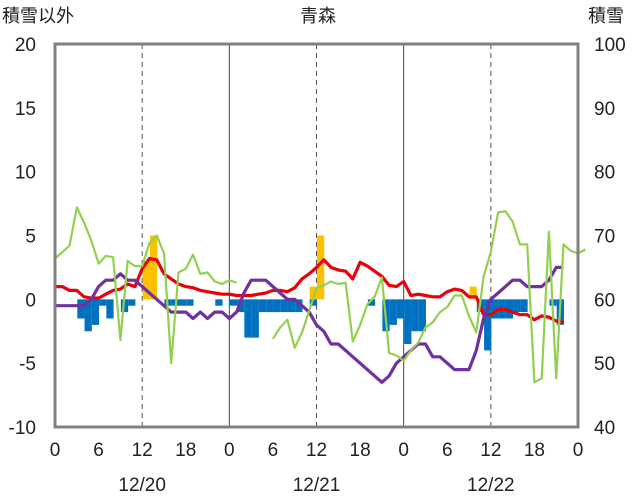 This screenshot has height=501, width=636. I want to click on right-tick-label: 70, so click(604, 237).